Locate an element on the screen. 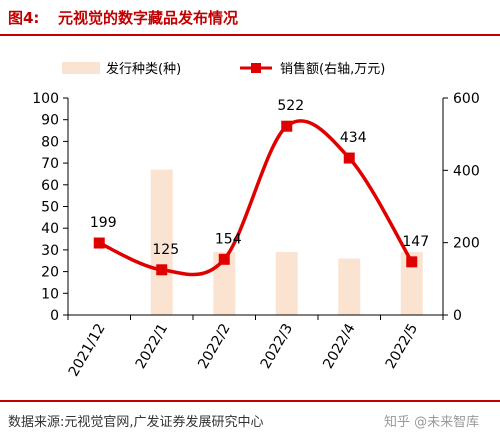  x-tick-2022/4: 2022/4 is located at coordinates (339, 346).